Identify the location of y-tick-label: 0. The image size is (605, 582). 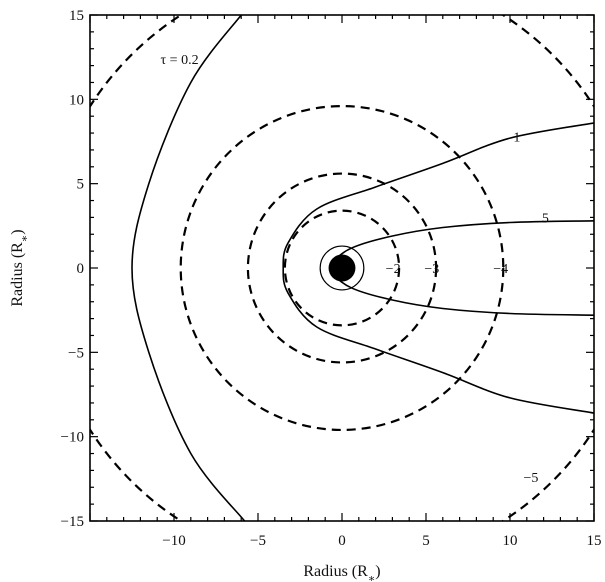
(81, 269).